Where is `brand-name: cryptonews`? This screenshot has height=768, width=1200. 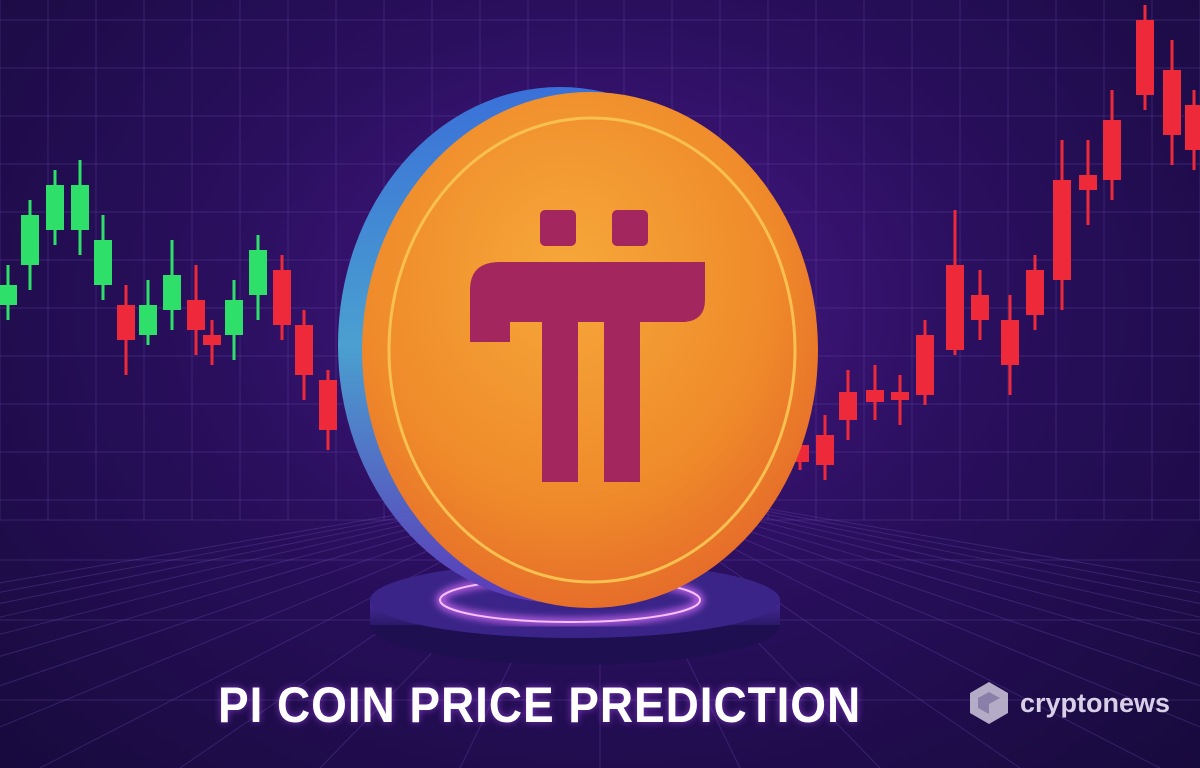 brand-name: cryptonews is located at coordinates (1095, 702).